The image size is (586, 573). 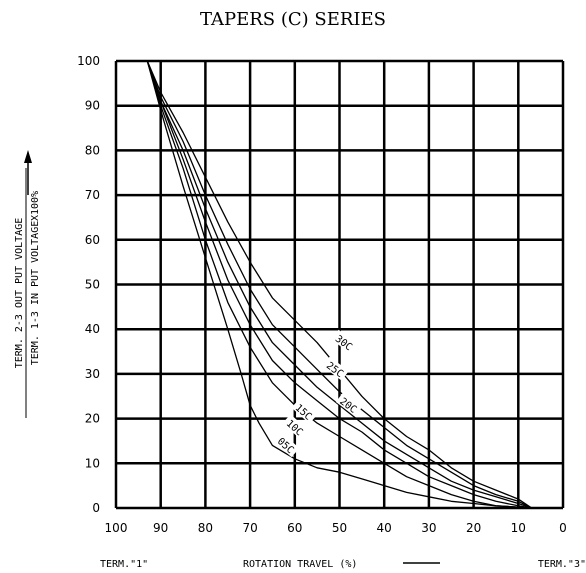 I want to click on x-tick-label: 40, so click(x=384, y=528).